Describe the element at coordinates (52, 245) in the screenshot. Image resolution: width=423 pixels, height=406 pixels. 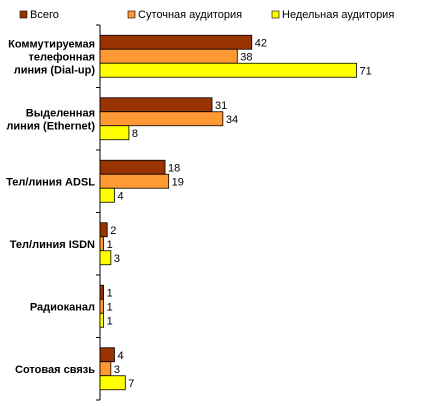
I see `category-label: Тел/линия ISDN` at that location.